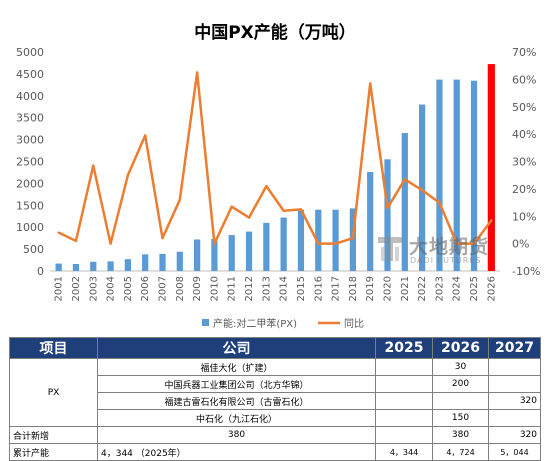 The width and height of the screenshot is (550, 461). I want to click on table-row: PX 福佳大化（扩建） 30, so click(275, 392).